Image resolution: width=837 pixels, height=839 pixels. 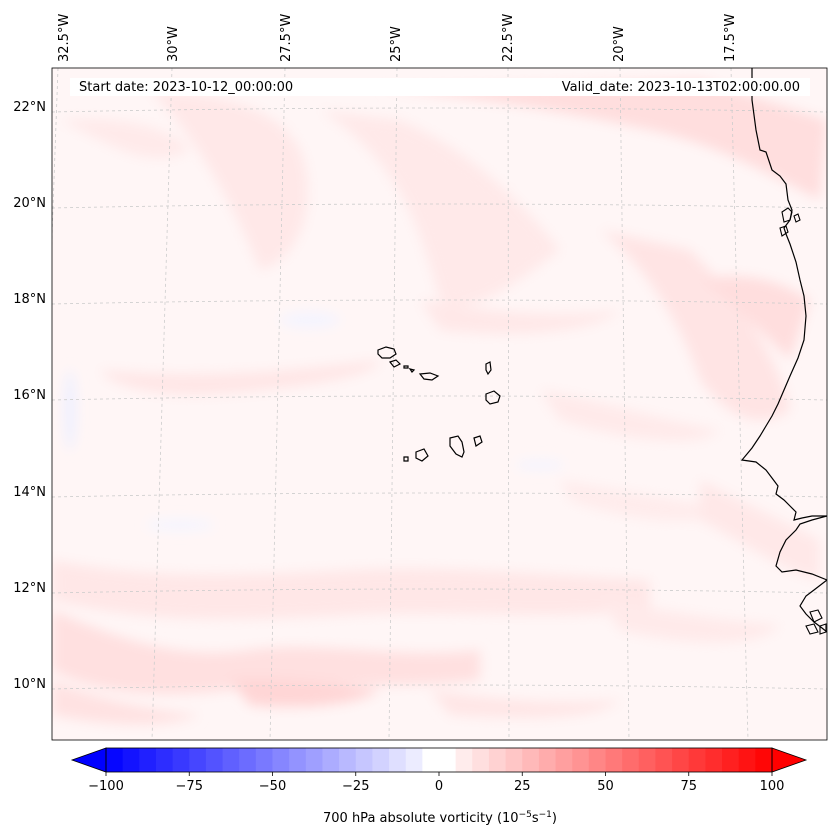 I want to click on island-sao-nicolau, so click(x=429, y=376).